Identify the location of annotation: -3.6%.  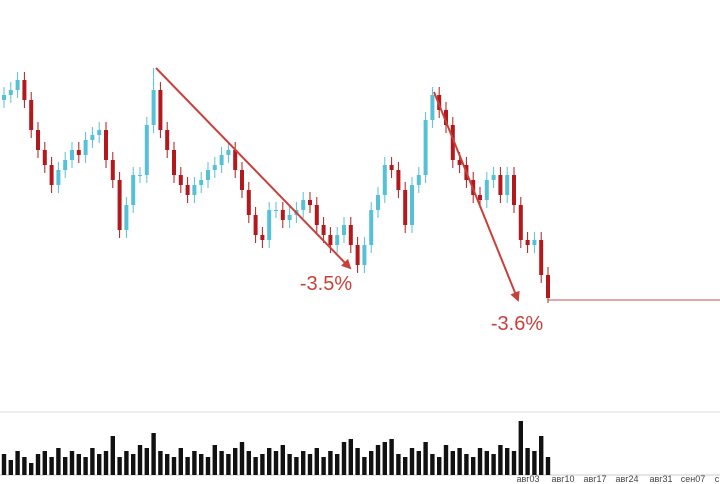
(517, 324).